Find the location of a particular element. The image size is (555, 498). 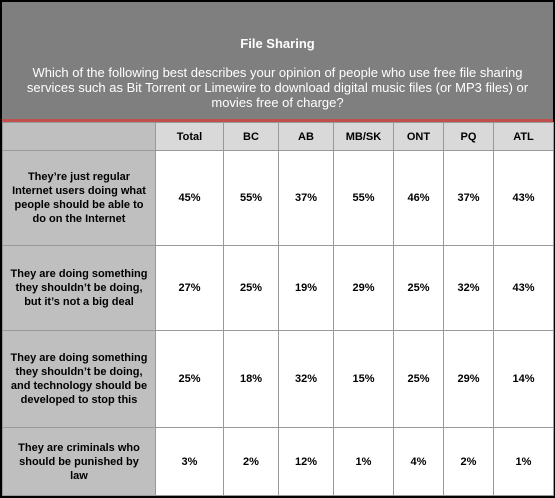

cell: 15% is located at coordinates (363, 379).